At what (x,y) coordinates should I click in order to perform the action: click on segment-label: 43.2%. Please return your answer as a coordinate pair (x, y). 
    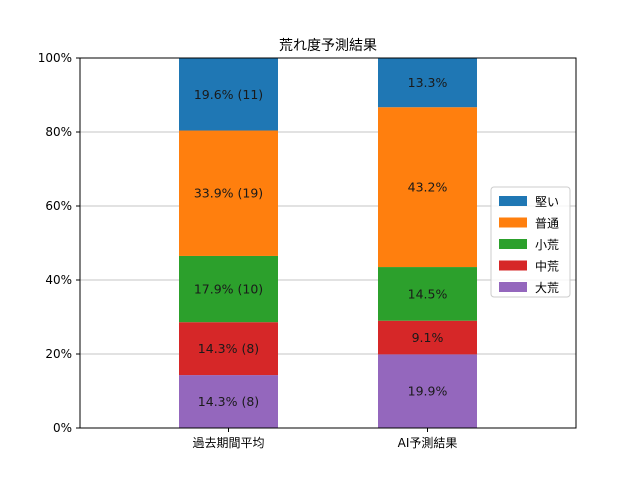
    Looking at the image, I should click on (428, 187).